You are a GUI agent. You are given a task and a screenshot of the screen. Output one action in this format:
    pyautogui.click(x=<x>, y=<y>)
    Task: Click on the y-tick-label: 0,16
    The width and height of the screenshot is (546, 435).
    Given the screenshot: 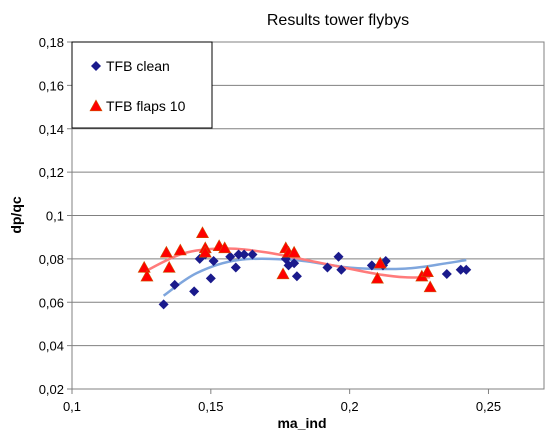 What is the action you would take?
    pyautogui.click(x=51, y=85)
    